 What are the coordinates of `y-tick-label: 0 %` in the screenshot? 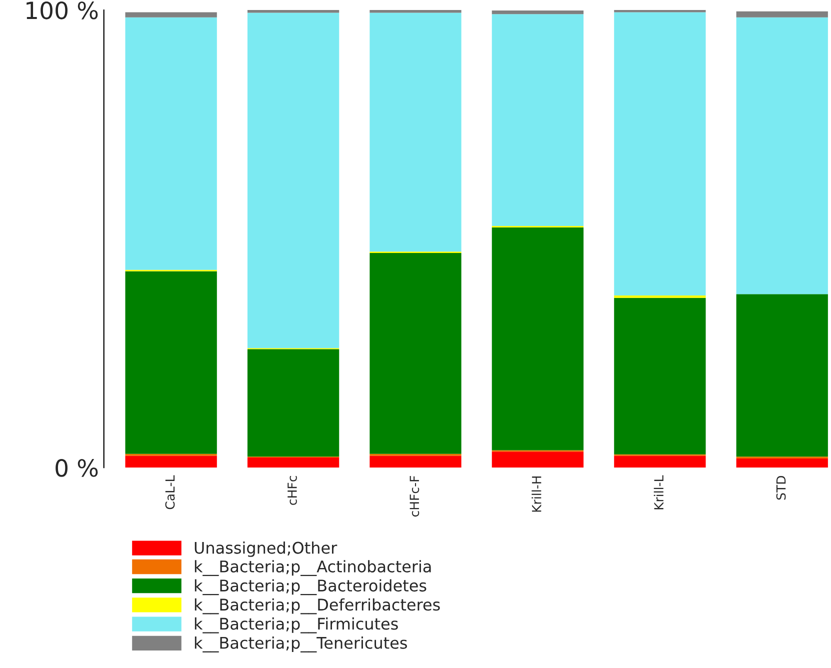 It's located at (77, 468).